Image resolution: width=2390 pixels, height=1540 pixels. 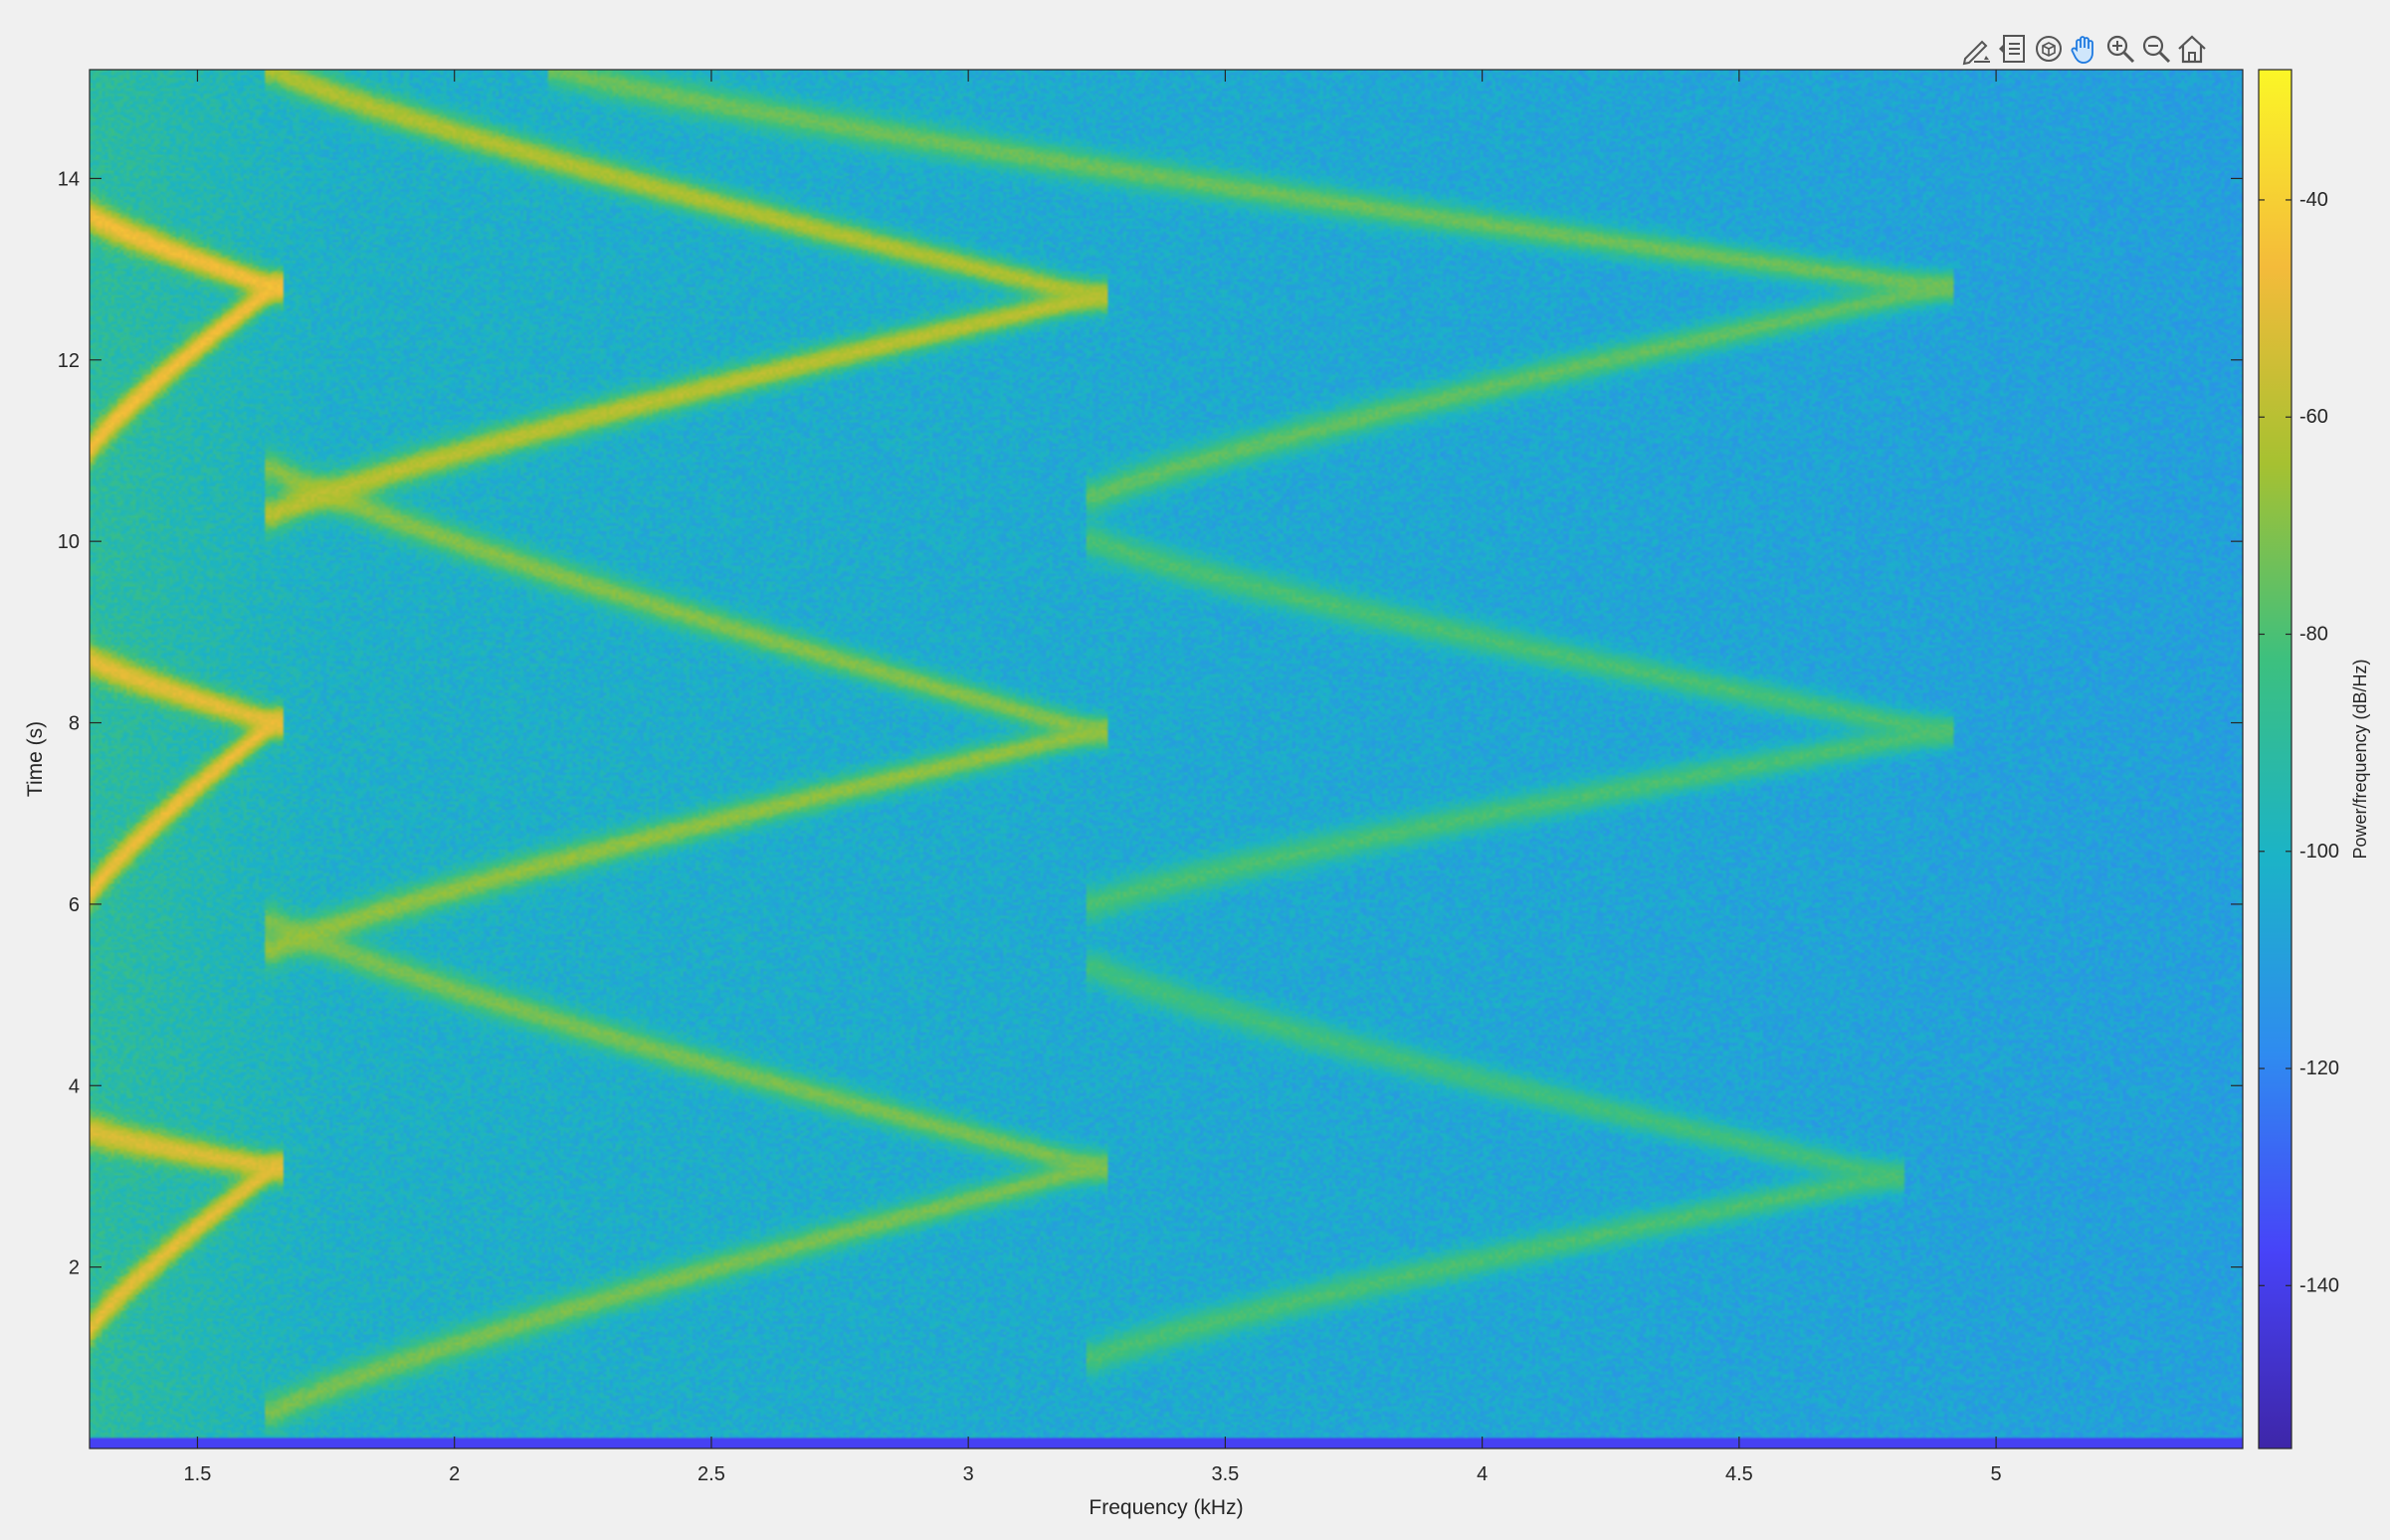 I want to click on home-icon, so click(x=2192, y=49).